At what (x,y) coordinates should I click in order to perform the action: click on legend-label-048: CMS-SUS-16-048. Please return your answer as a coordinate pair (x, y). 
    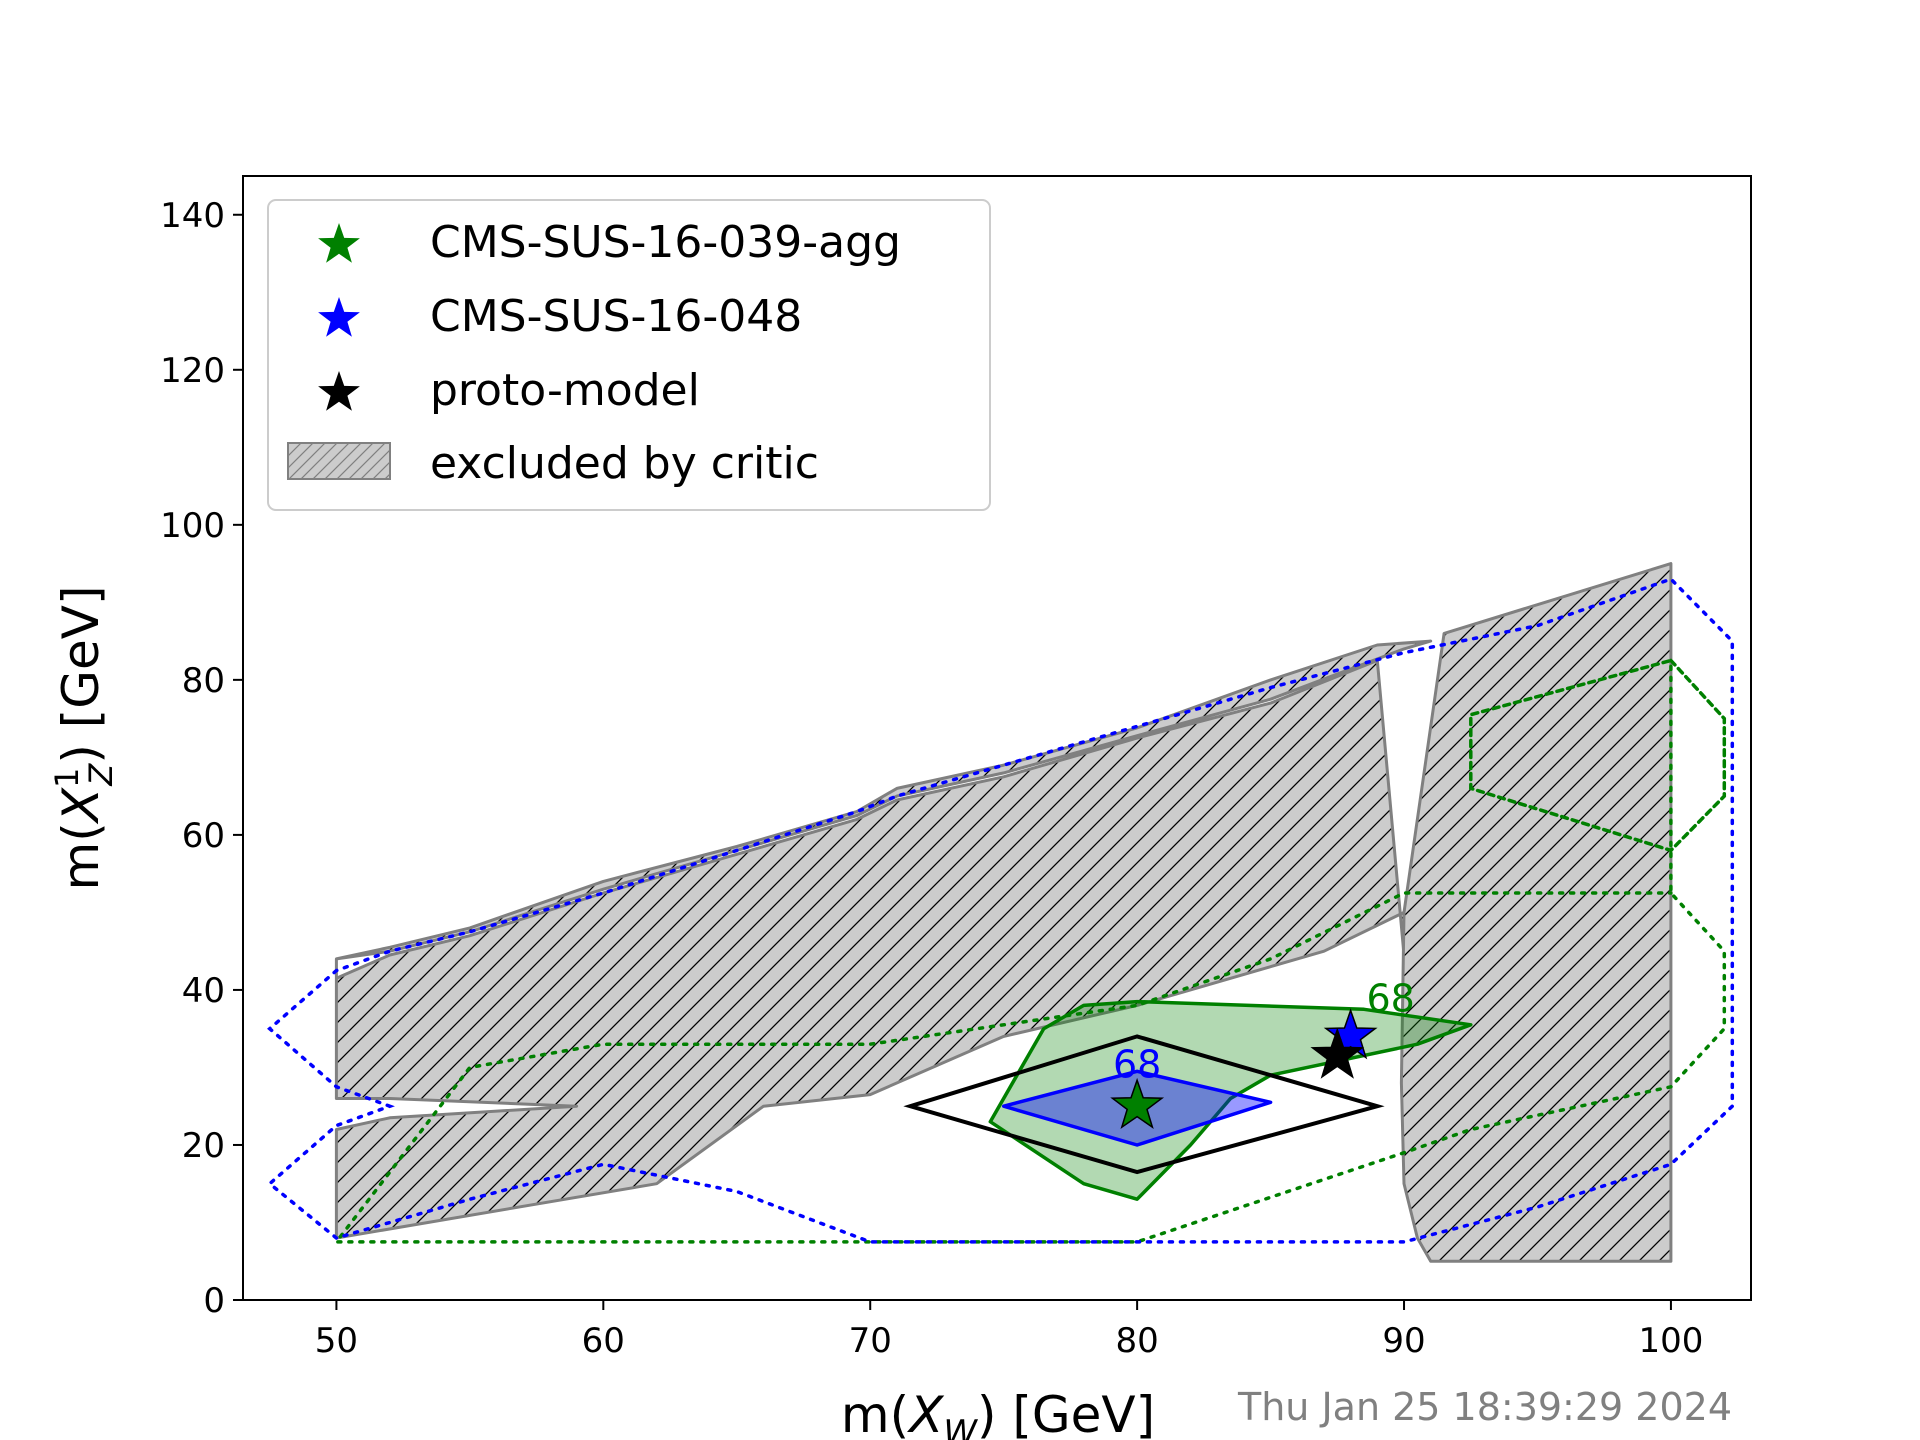
    Looking at the image, I should click on (616, 316).